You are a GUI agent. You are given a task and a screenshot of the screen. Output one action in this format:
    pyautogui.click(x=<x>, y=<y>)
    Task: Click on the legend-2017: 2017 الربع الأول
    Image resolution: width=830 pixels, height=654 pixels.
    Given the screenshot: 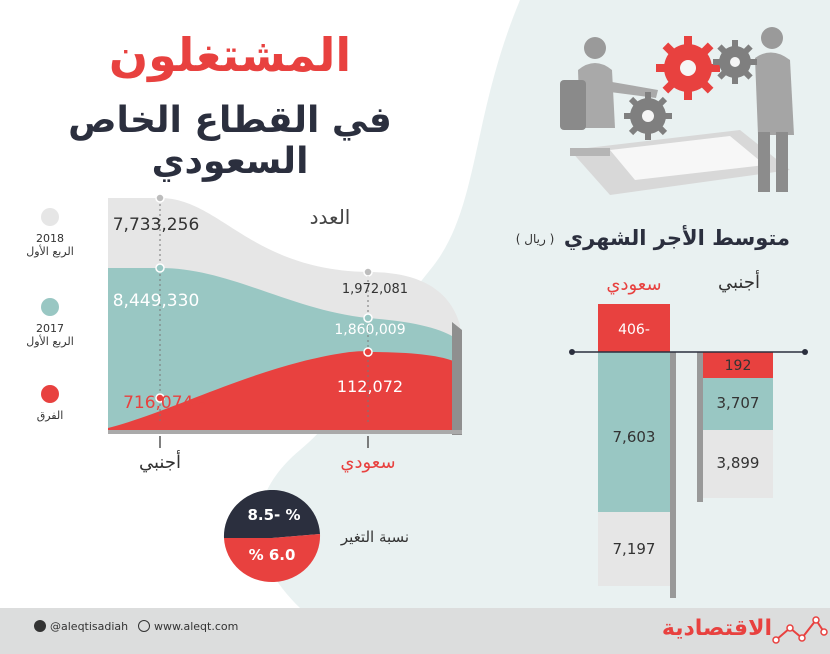 What is the action you would take?
    pyautogui.click(x=50, y=323)
    